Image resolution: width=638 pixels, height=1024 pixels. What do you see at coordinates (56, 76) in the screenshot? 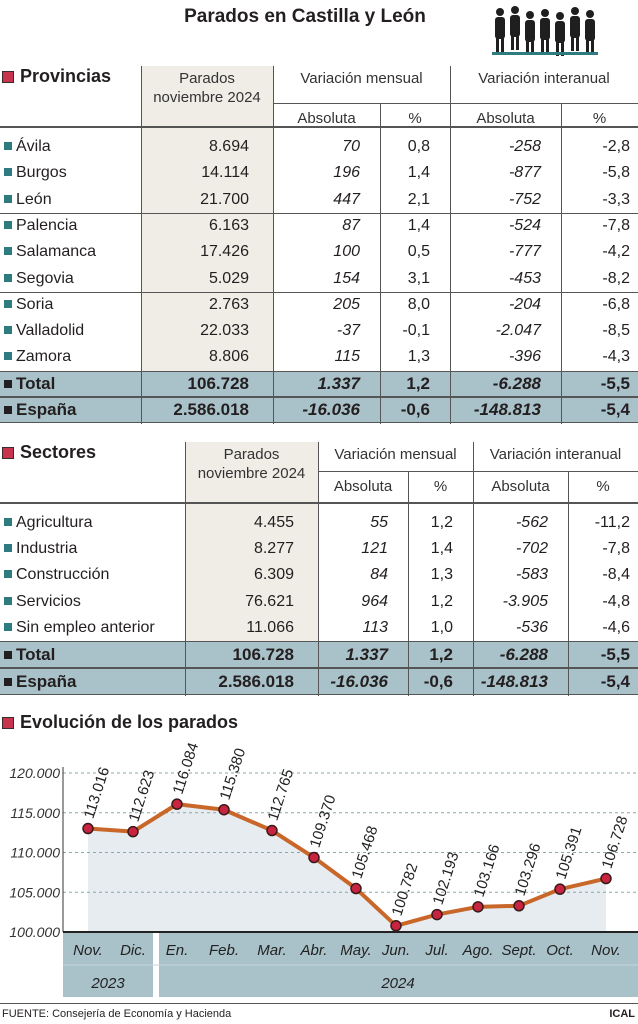
I see `provincias-section-title: Provincias` at bounding box center [56, 76].